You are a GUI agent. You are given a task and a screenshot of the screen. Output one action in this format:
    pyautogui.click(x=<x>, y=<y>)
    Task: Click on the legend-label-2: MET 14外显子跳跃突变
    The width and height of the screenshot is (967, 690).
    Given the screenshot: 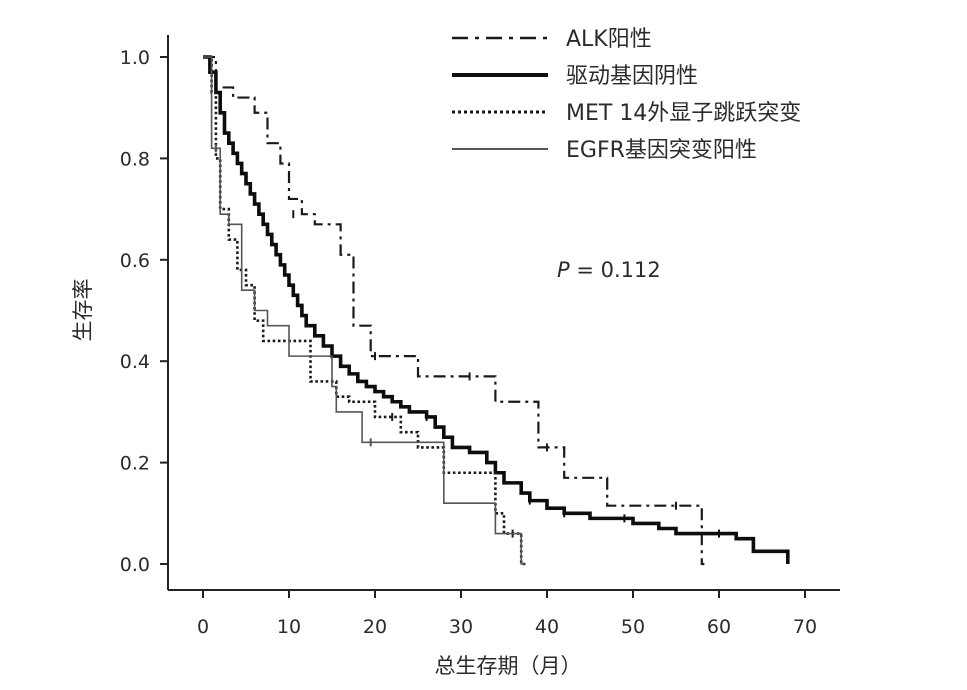 What is the action you would take?
    pyautogui.click(x=683, y=113)
    